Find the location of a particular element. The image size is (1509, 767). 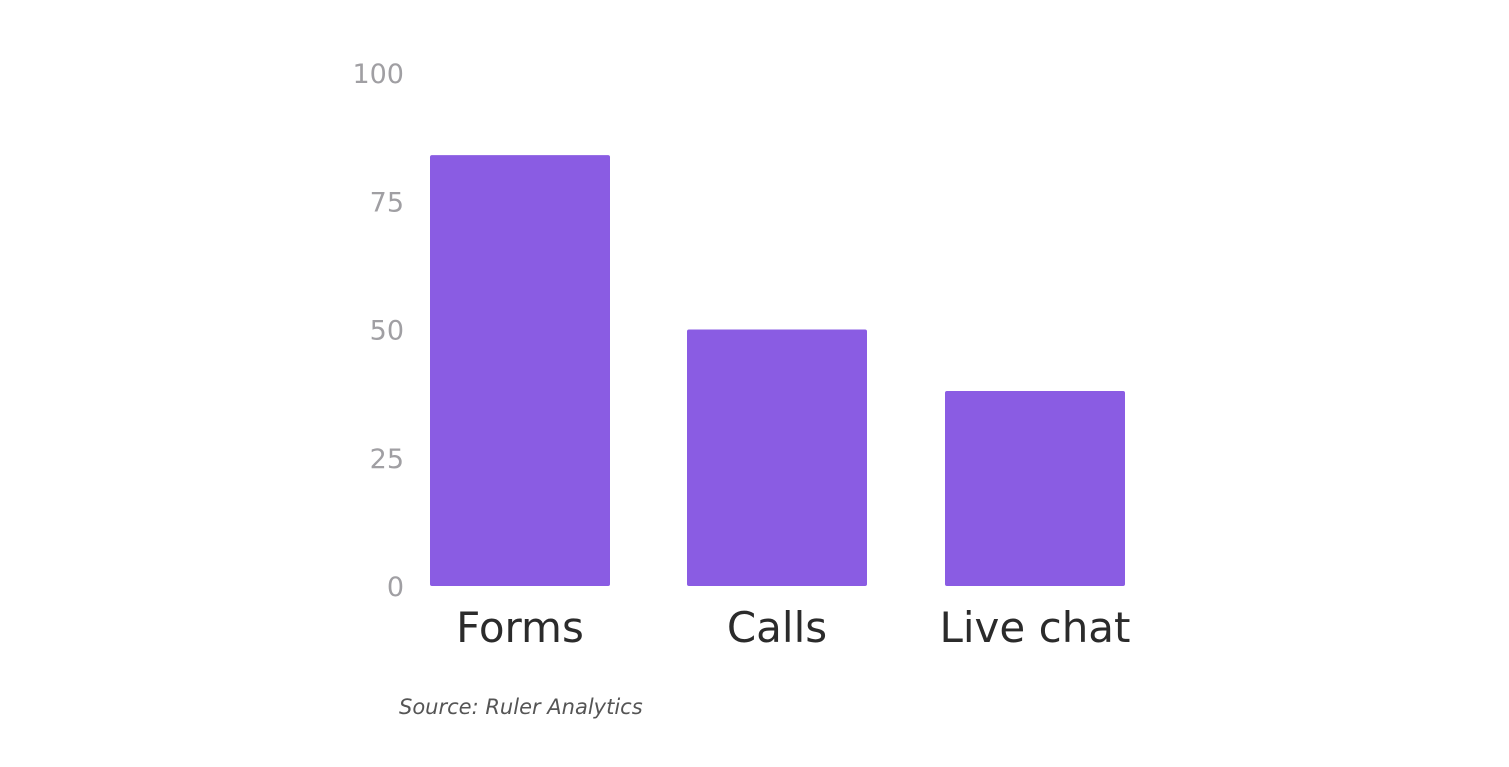

category-labels: Forms Calls Live chat is located at coordinates (793, 627).